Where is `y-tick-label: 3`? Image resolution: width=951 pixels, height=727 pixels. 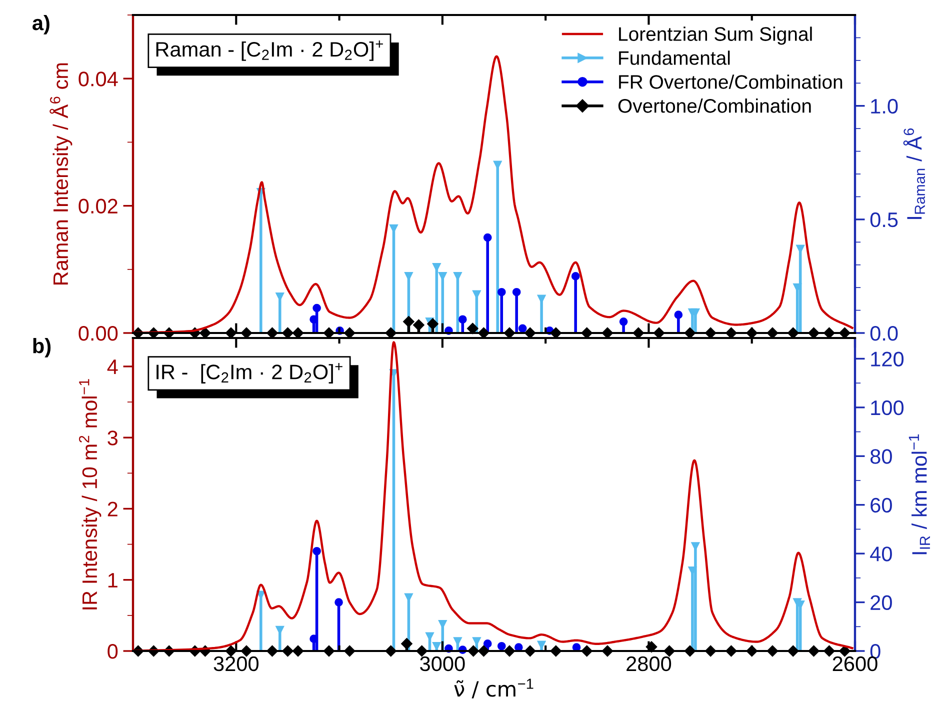
y-tick-label: 3 is located at coordinates (113, 438).